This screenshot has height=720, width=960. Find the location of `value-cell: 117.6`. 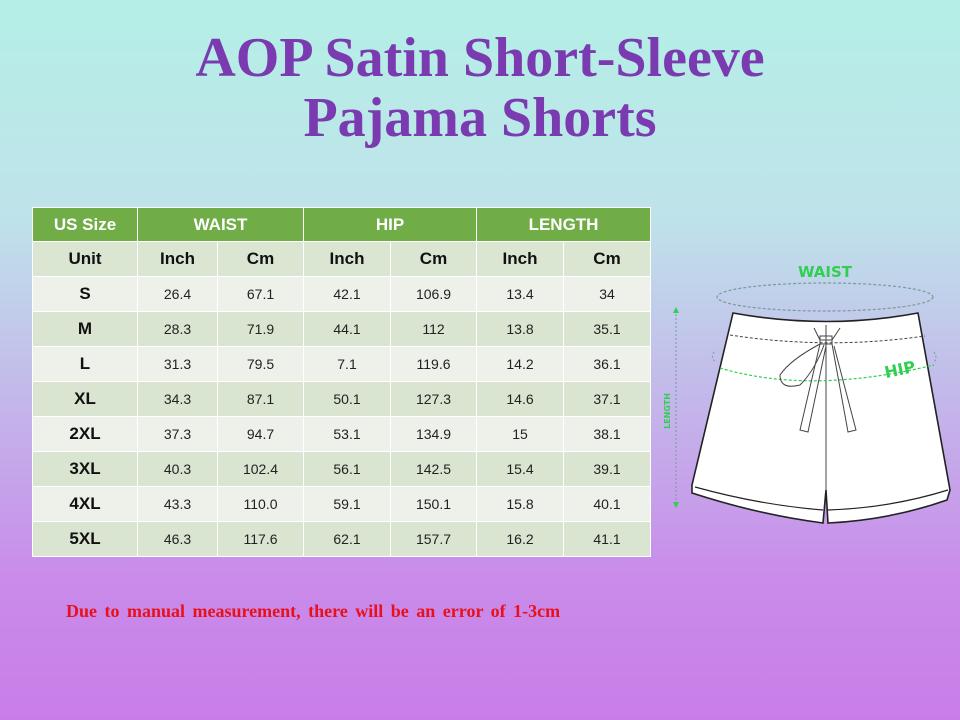

value-cell: 117.6 is located at coordinates (260, 539).